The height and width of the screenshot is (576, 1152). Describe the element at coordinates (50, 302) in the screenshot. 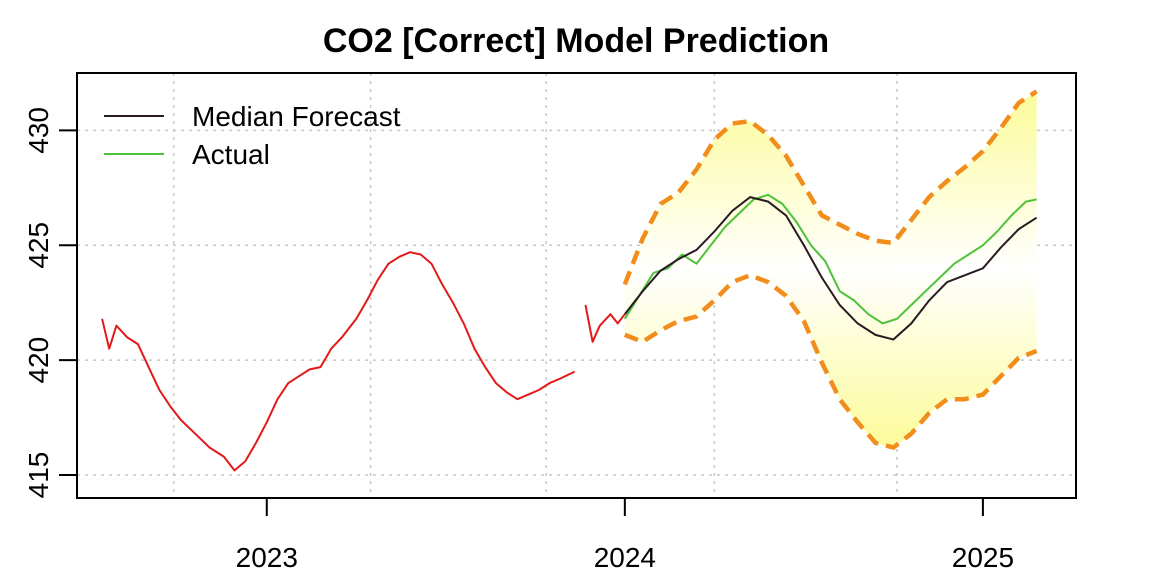

I see `y-axis: 415 420 425 430` at that location.